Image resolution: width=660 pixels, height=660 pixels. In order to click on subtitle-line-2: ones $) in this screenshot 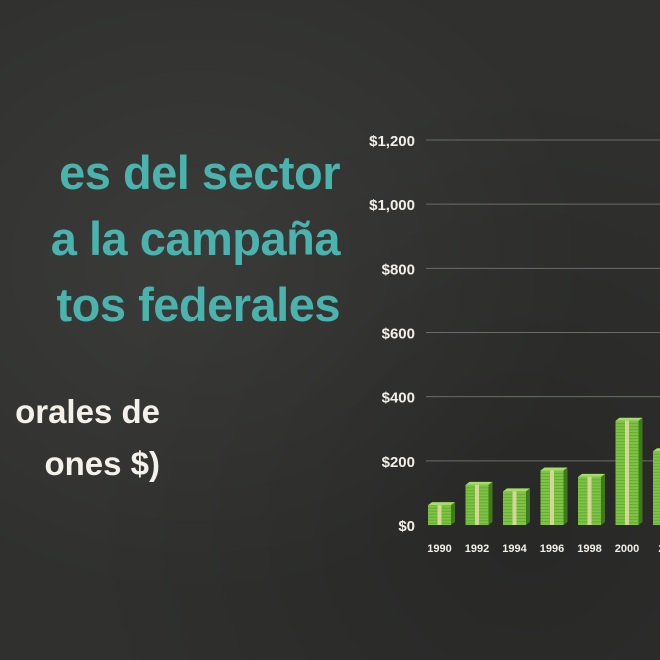, I will do `click(102, 463)`.